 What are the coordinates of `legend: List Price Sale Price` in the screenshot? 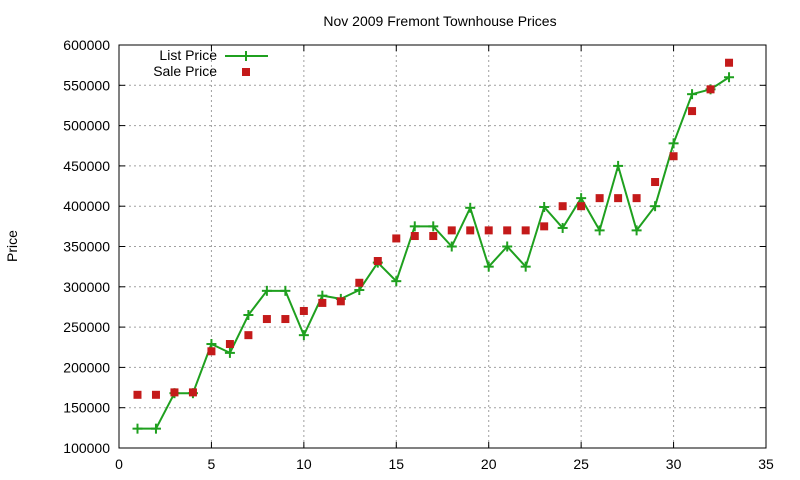 It's located at (210, 63).